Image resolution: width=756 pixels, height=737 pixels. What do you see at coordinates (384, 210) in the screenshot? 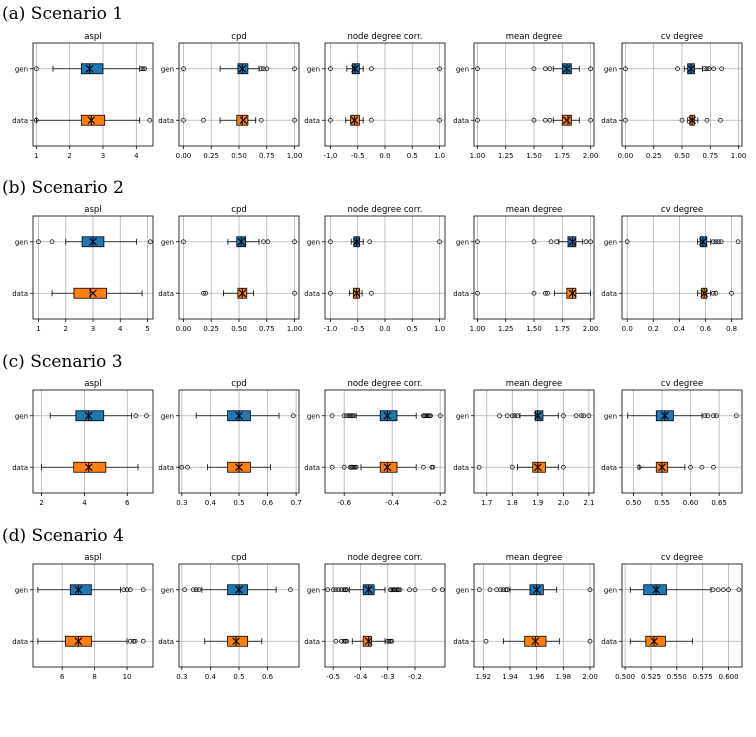
I see `panel-title: node degree corr.` at bounding box center [384, 210].